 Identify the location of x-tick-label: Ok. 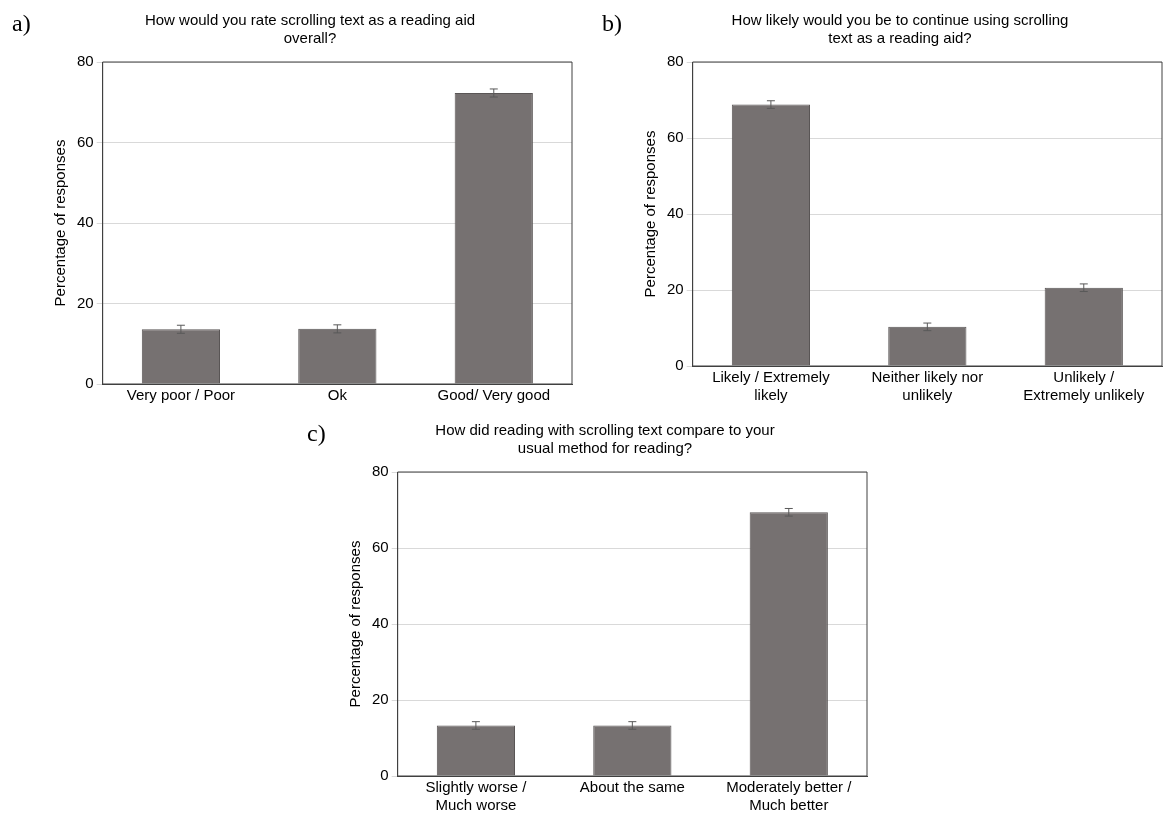
(337, 395).